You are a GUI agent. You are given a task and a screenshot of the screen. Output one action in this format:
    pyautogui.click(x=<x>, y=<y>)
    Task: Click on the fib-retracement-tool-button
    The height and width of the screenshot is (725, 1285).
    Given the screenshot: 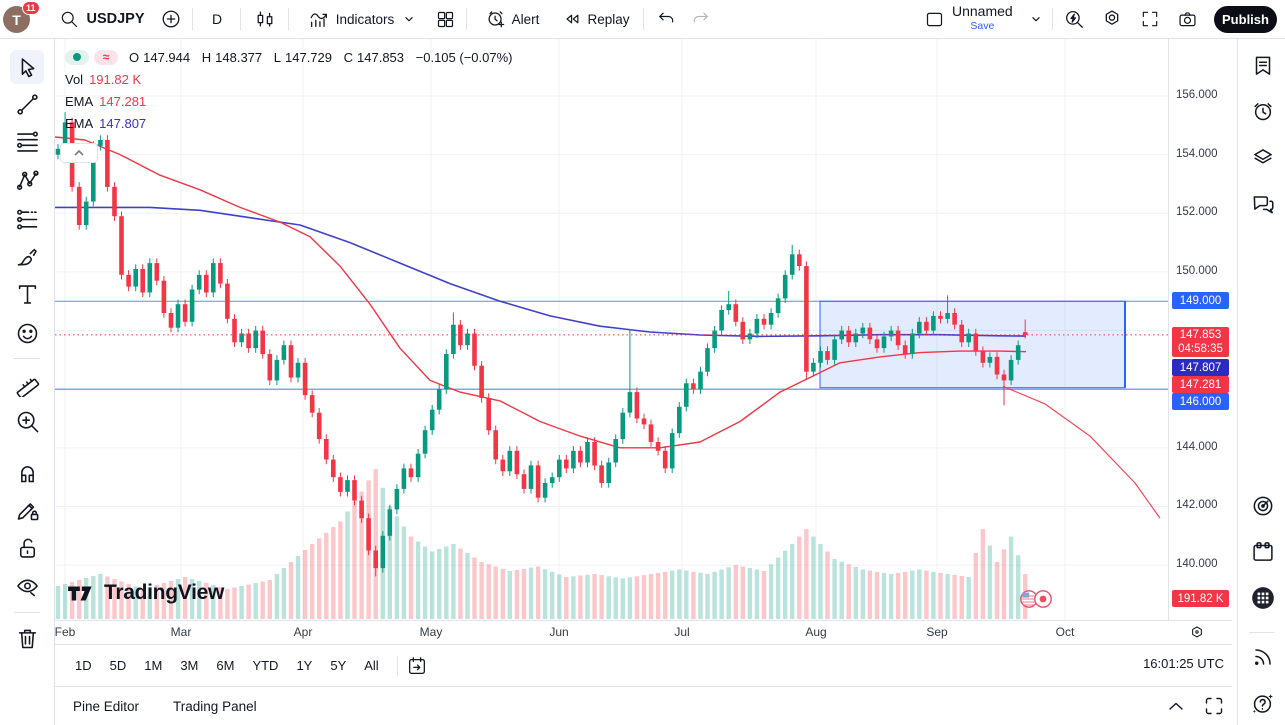 What is the action you would take?
    pyautogui.click(x=27, y=142)
    